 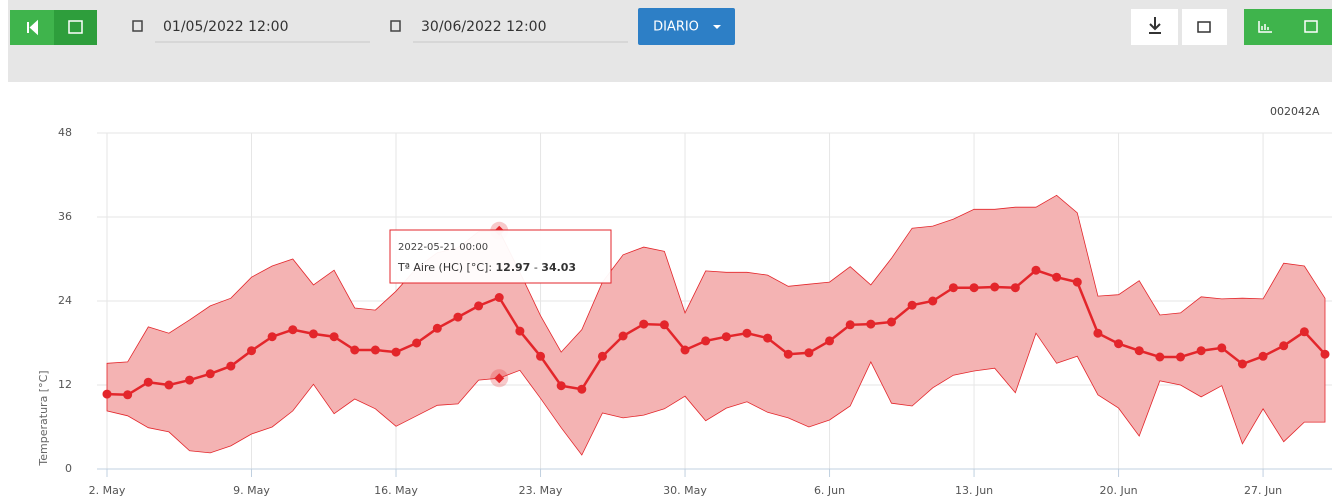 I want to click on tooltip-box, so click(x=500, y=256).